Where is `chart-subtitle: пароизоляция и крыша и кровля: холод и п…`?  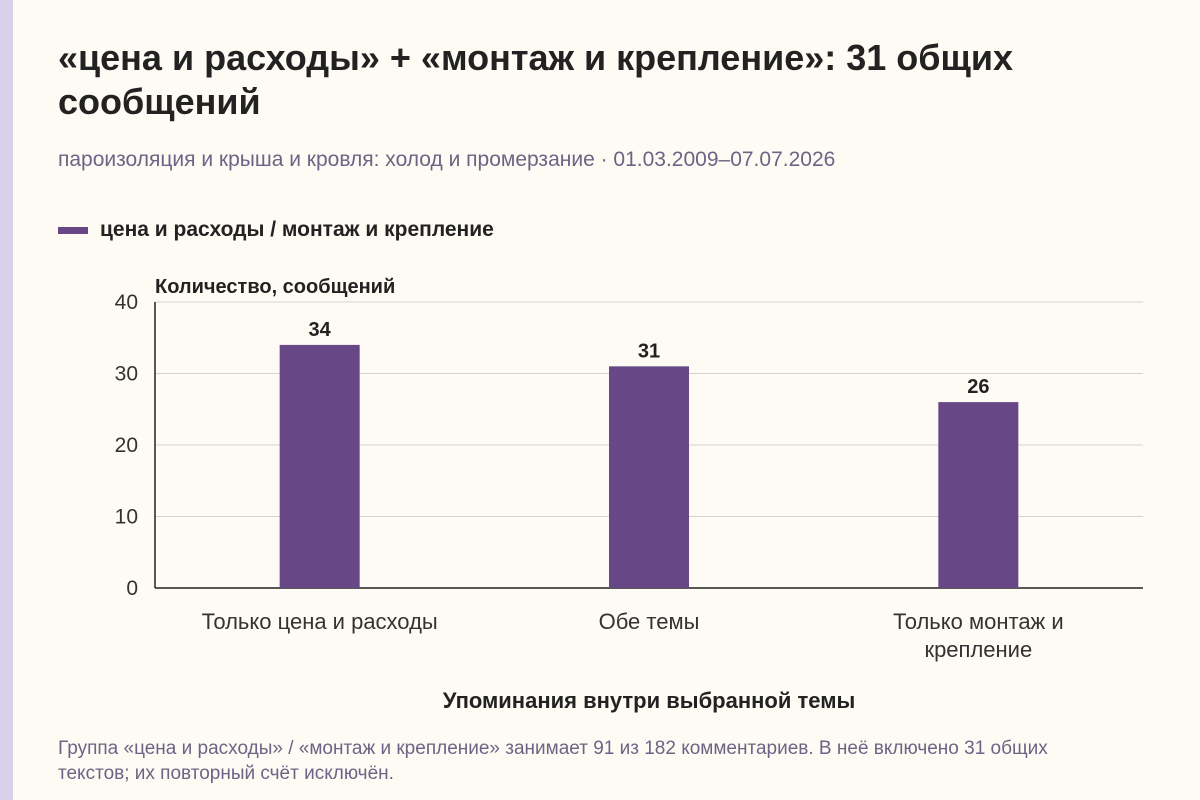 chart-subtitle: пароизоляция и крыша и кровля: холод и п… is located at coordinates (447, 159).